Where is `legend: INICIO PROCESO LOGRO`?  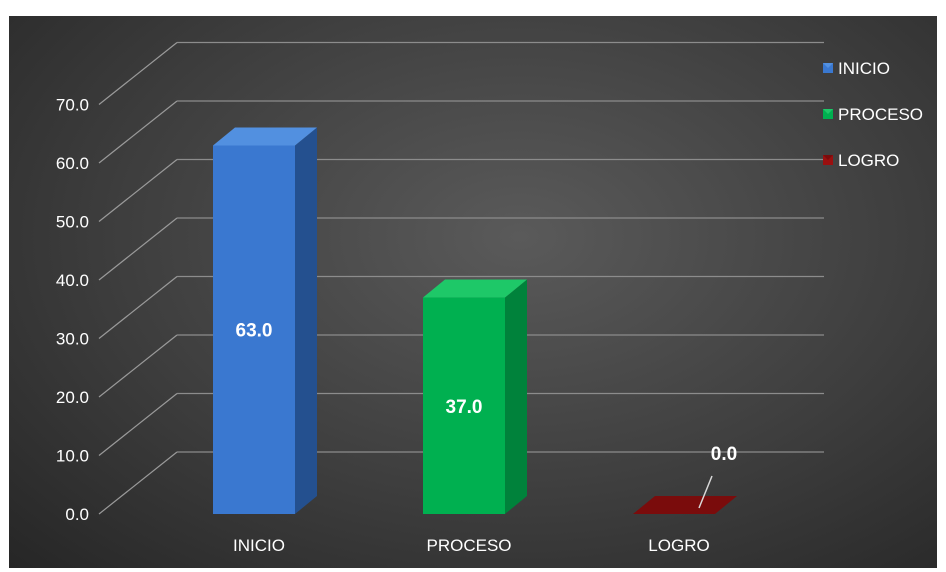 legend: INICIO PROCESO LOGRO is located at coordinates (873, 114).